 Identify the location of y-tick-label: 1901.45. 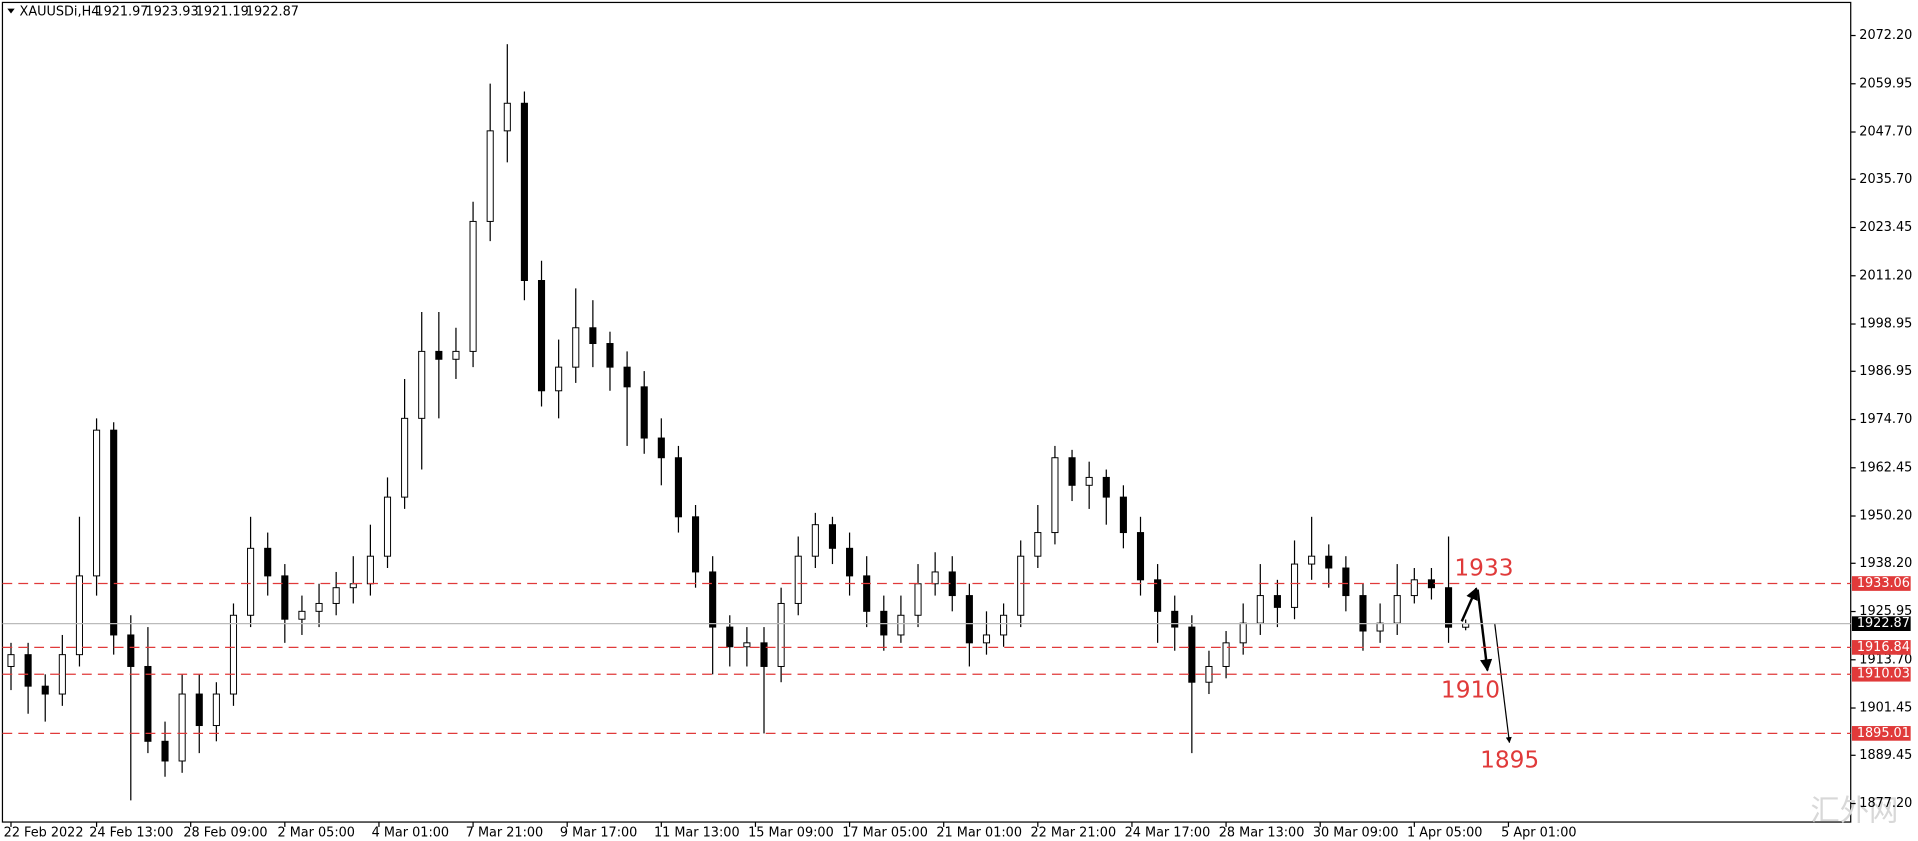
(1885, 708).